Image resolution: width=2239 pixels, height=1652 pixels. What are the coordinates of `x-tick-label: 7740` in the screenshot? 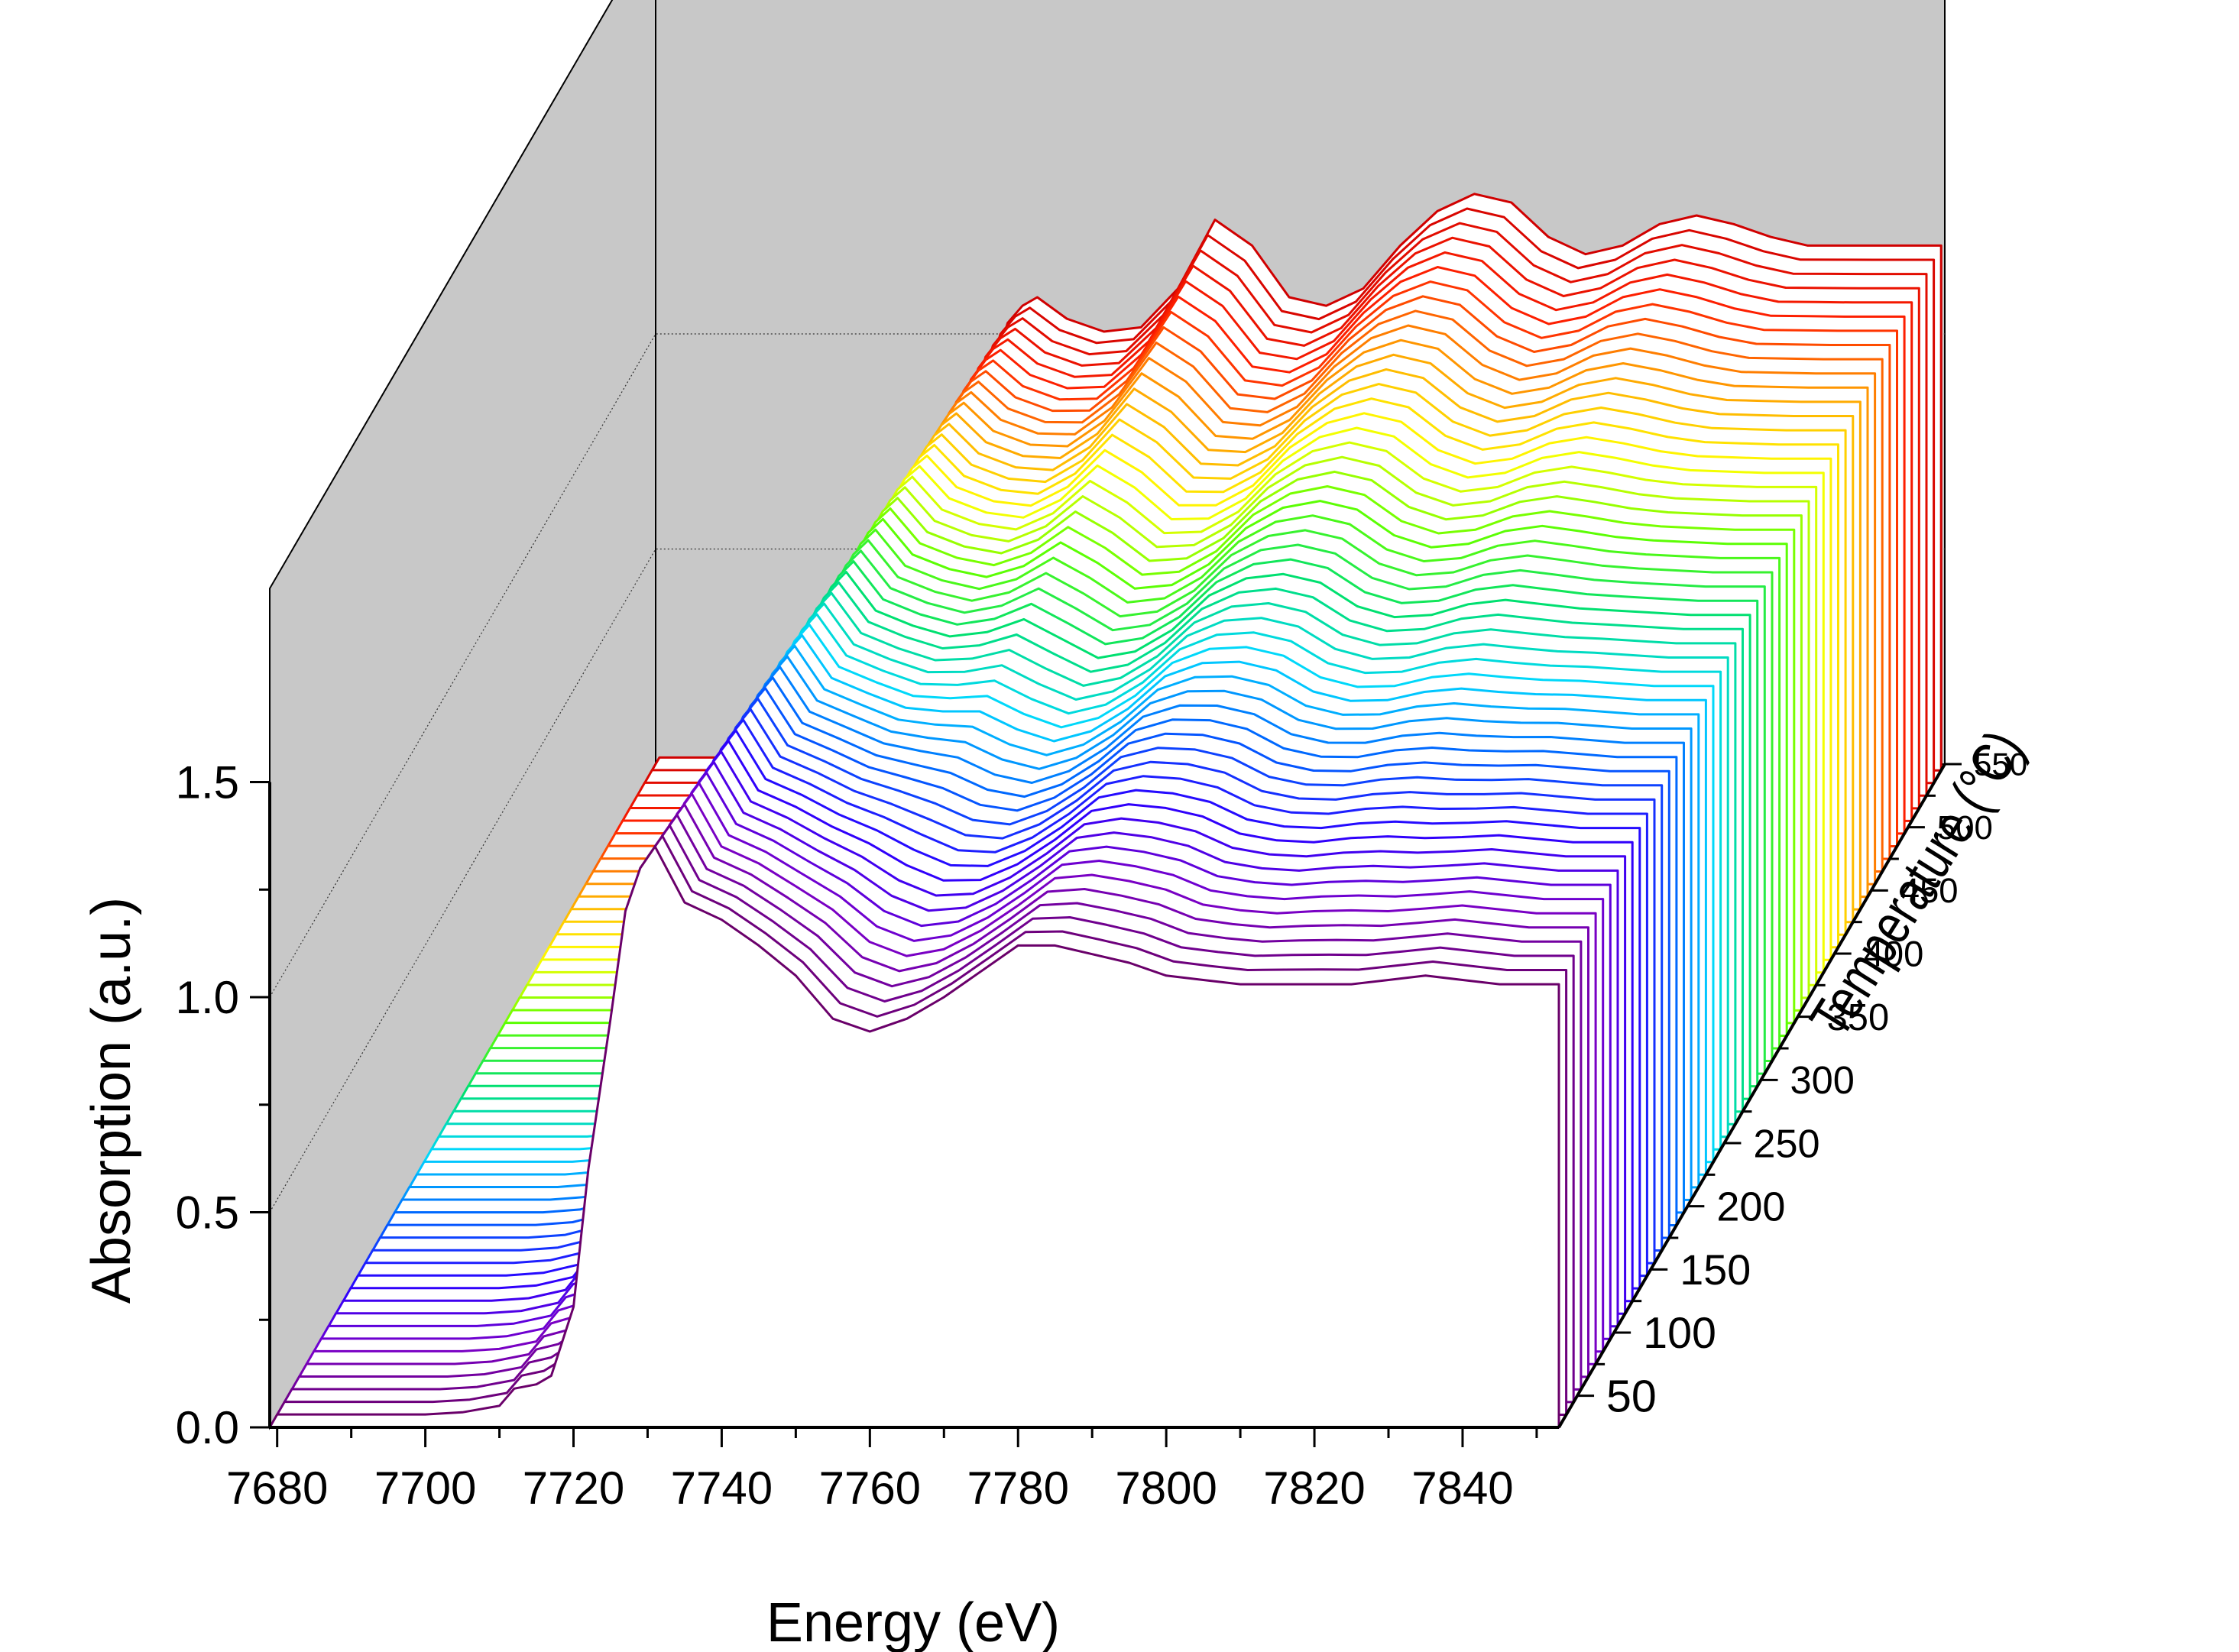 It's located at (722, 1488).